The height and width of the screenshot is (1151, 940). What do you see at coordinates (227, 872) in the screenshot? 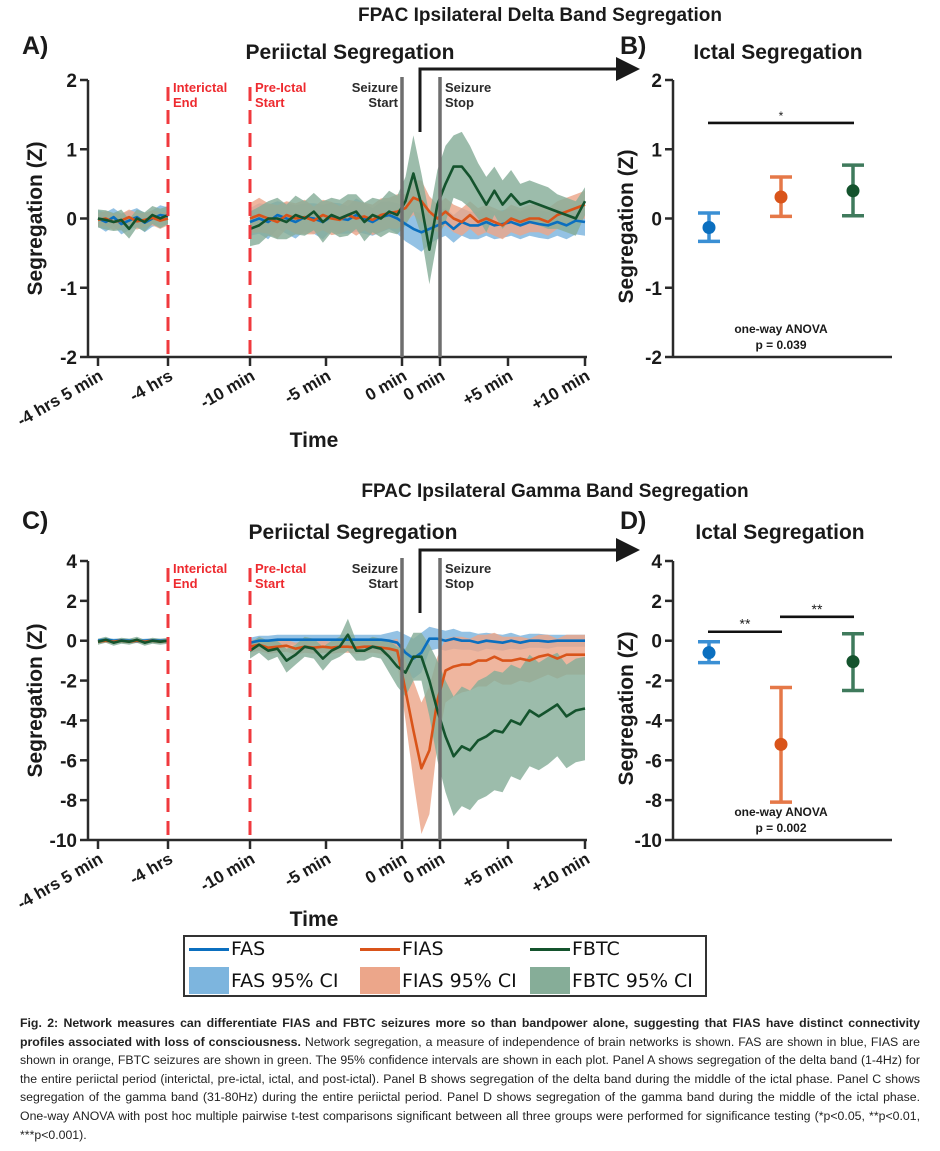
I see `x-tick-label: -10 min` at bounding box center [227, 872].